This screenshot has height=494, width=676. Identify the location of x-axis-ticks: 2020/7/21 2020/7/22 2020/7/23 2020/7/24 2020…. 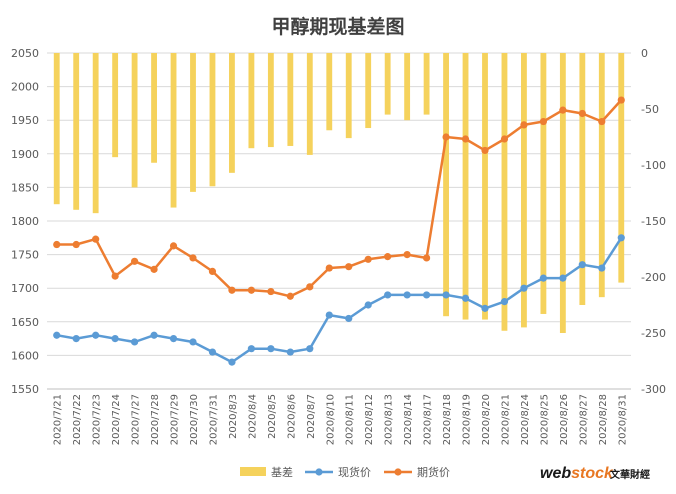
(341, 419).